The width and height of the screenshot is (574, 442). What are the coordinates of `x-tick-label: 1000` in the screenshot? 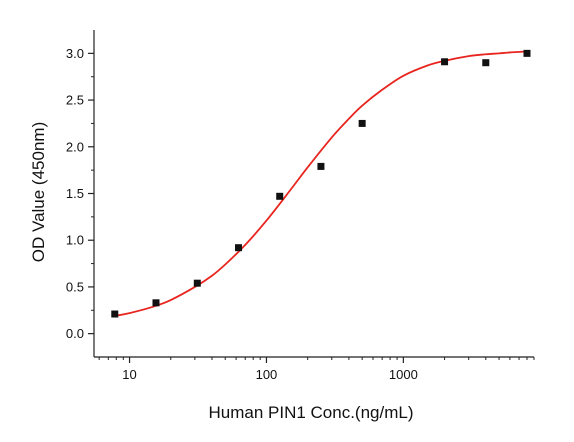 It's located at (403, 374).